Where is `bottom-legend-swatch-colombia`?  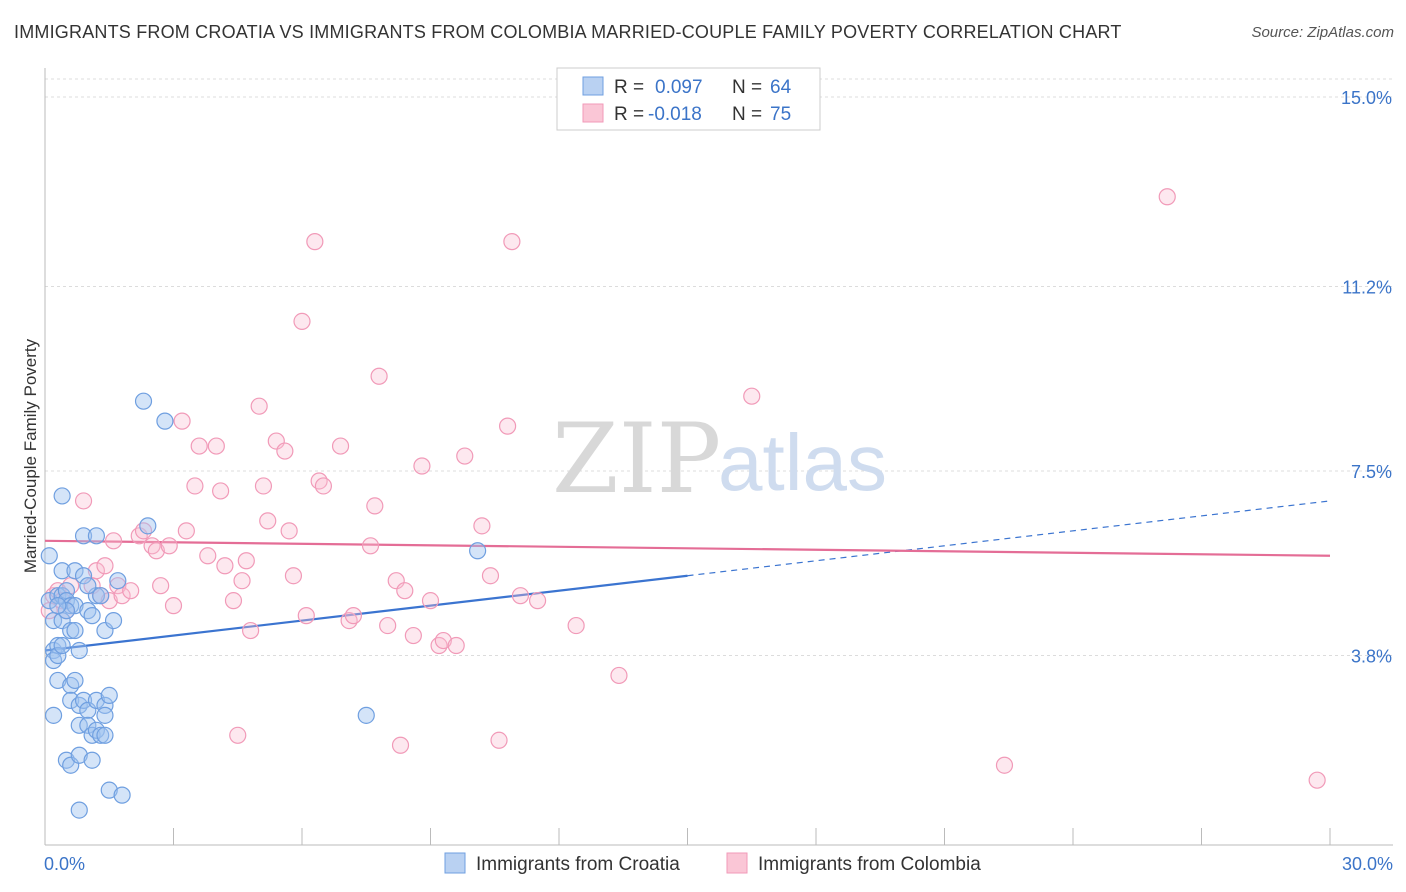 bottom-legend-swatch-colombia is located at coordinates (737, 863).